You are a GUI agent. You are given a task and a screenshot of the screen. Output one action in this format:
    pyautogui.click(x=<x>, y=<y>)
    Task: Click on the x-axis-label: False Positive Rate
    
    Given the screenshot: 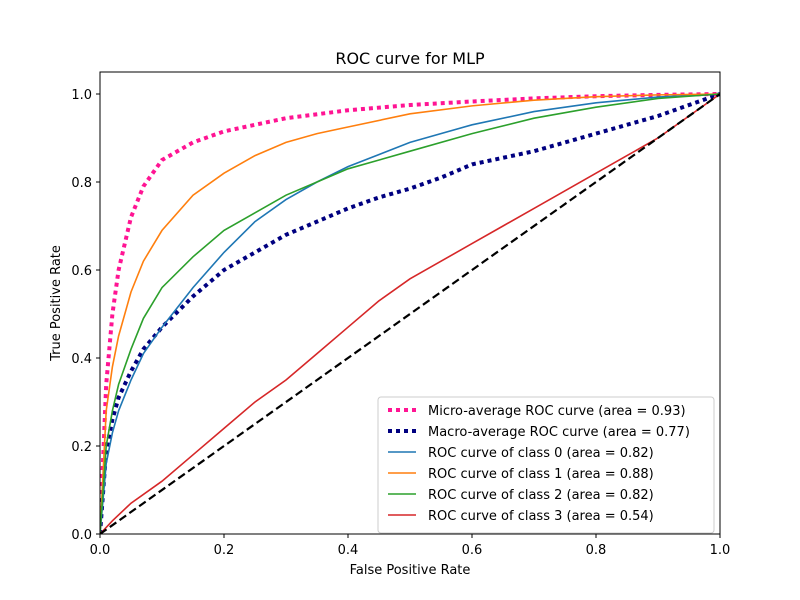 What is the action you would take?
    pyautogui.click(x=410, y=570)
    